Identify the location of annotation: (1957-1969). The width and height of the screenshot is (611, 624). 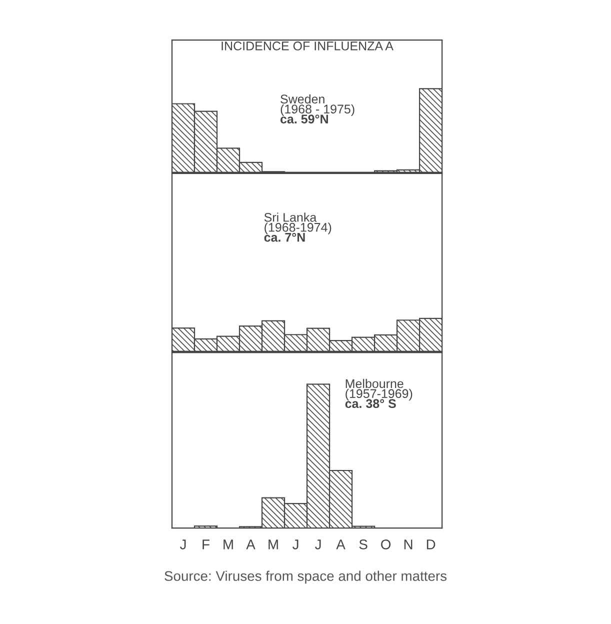
(379, 394).